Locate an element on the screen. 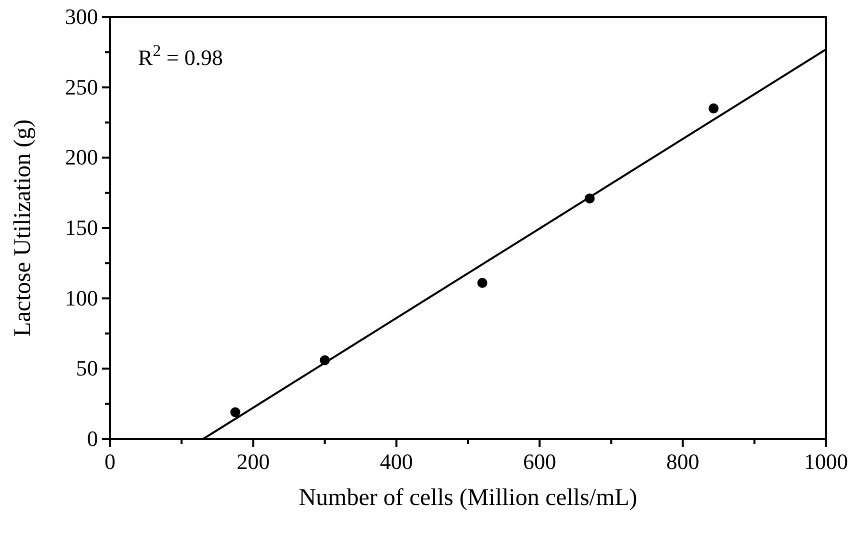 This screenshot has width=861, height=535. x-tick-label: 1000 is located at coordinates (826, 461).